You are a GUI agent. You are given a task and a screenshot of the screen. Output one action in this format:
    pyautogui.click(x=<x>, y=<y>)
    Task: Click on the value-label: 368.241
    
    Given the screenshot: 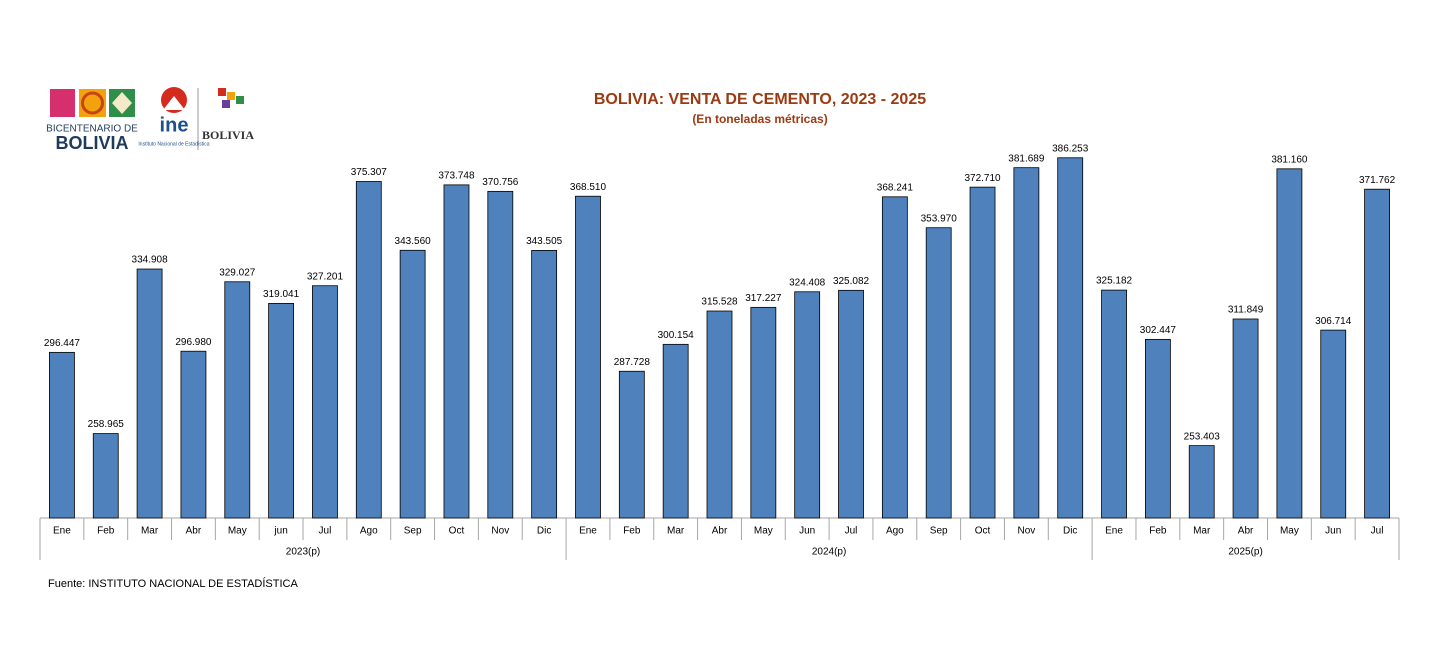 What is the action you would take?
    pyautogui.click(x=895, y=187)
    